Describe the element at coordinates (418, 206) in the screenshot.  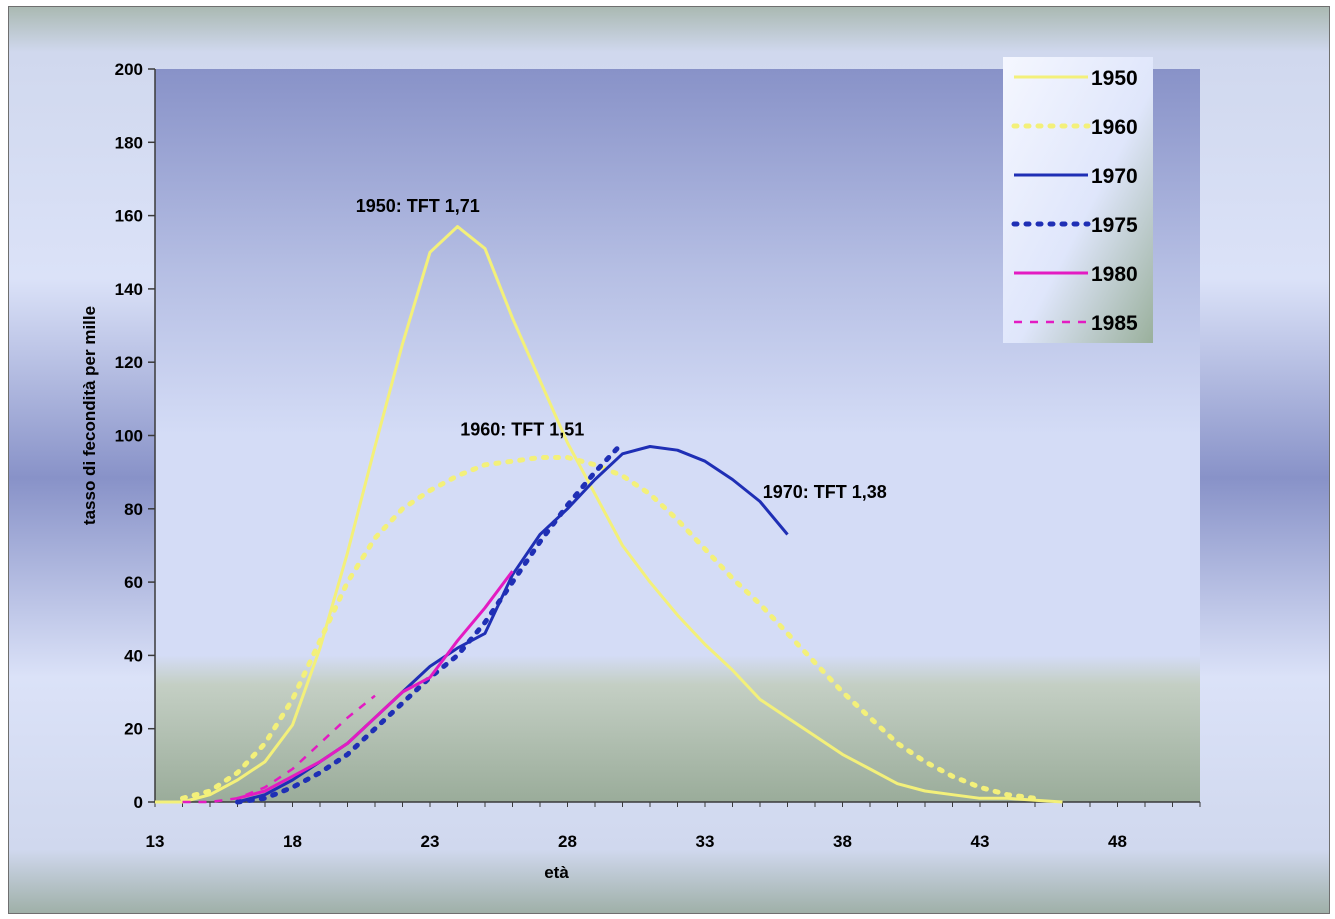
I see `annotation-label: 1950: TFT 1,71` at that location.